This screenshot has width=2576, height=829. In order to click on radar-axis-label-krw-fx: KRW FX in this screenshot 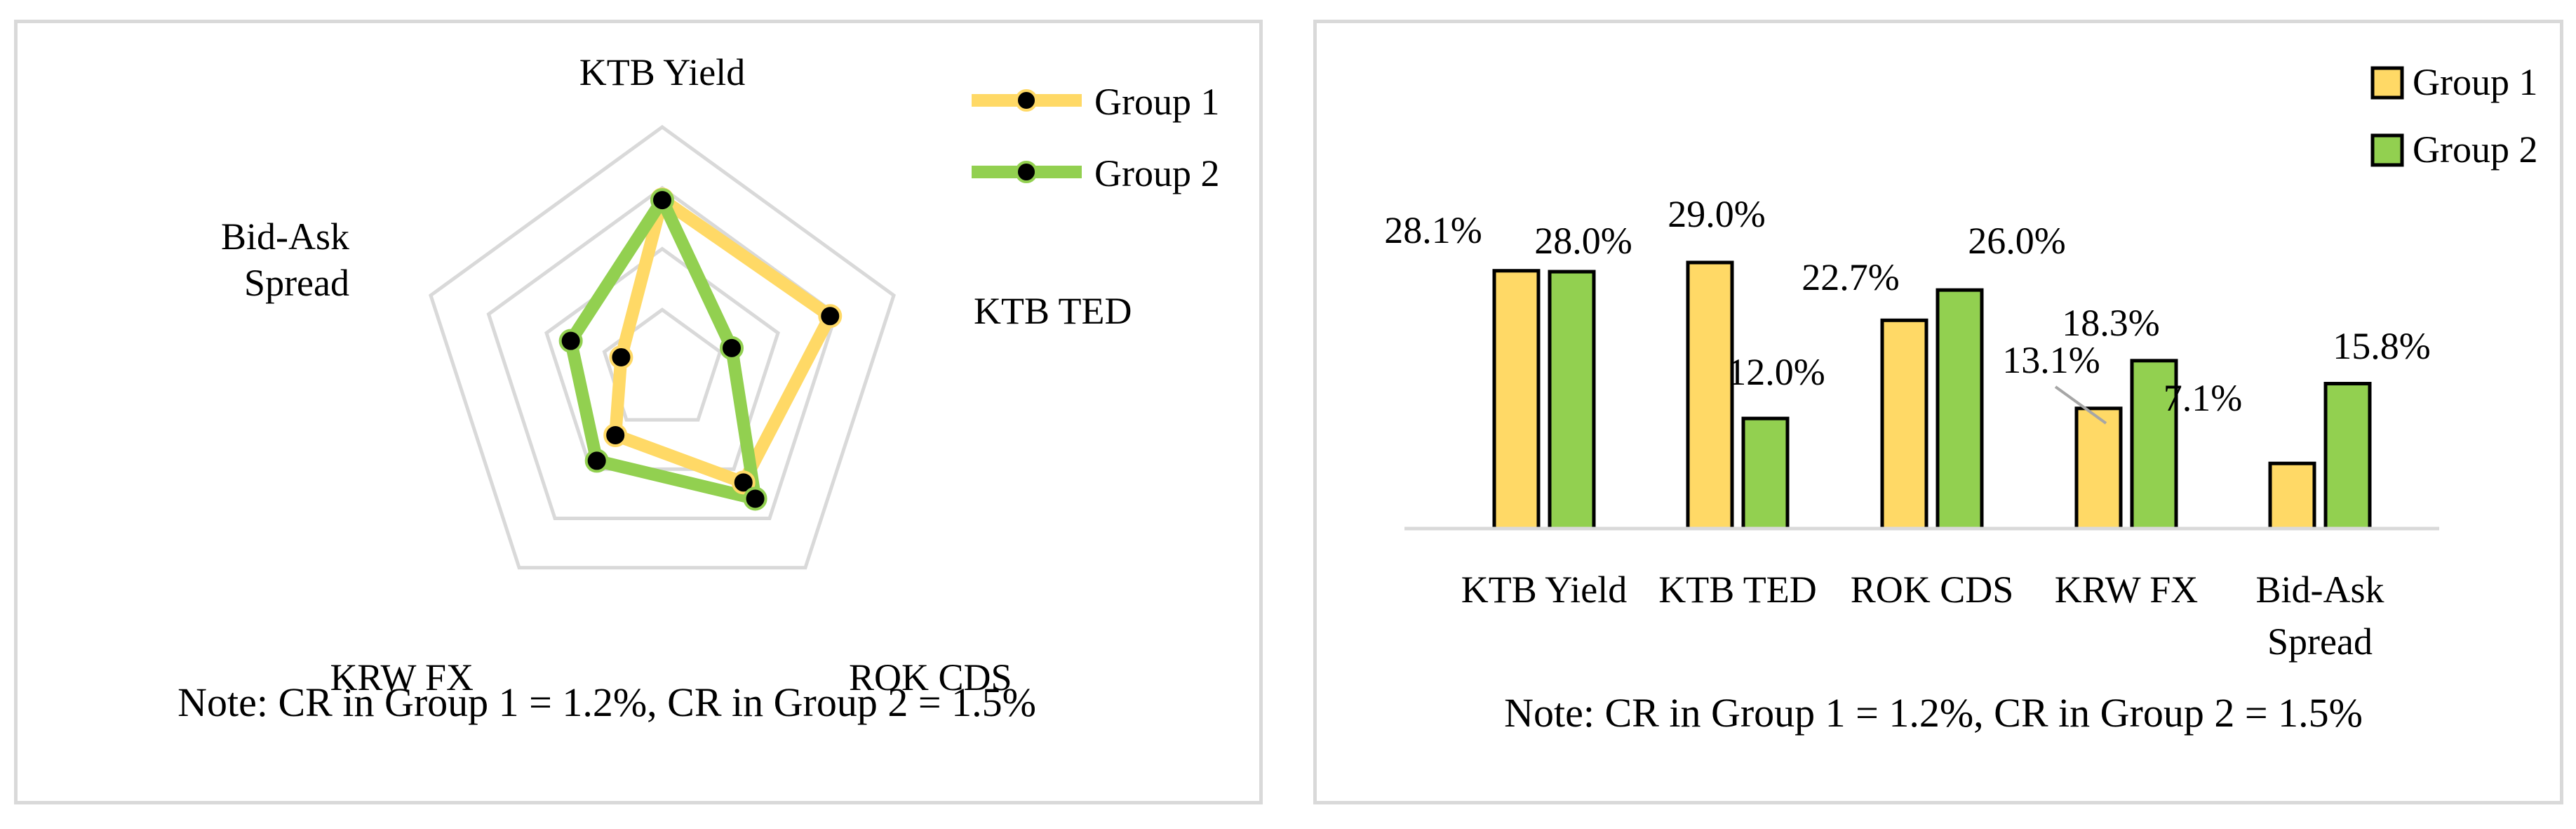, I will do `click(402, 677)`.